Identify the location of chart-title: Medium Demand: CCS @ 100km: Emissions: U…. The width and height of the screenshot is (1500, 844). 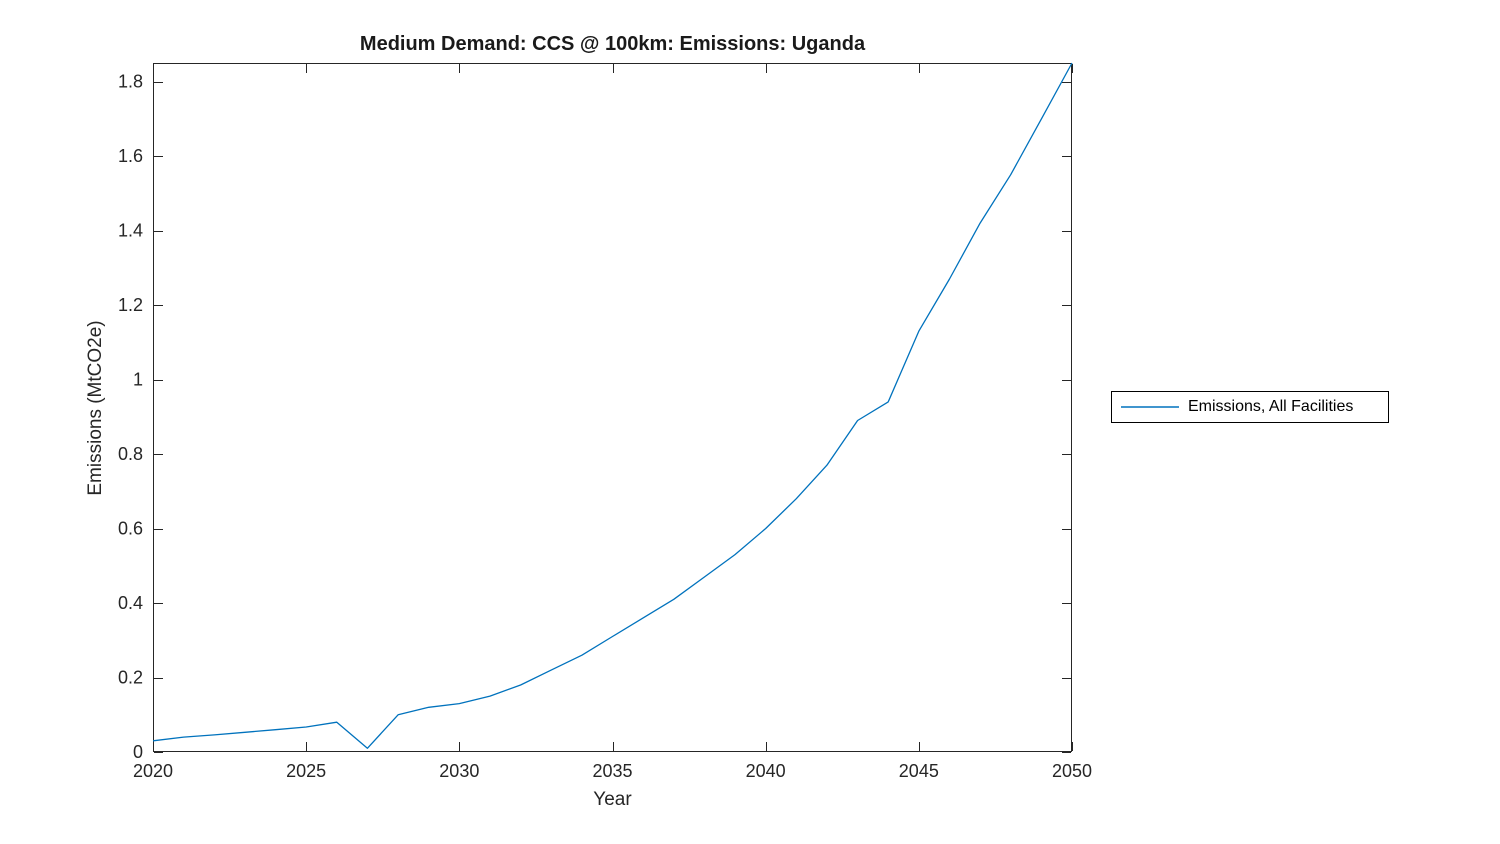
(612, 44).